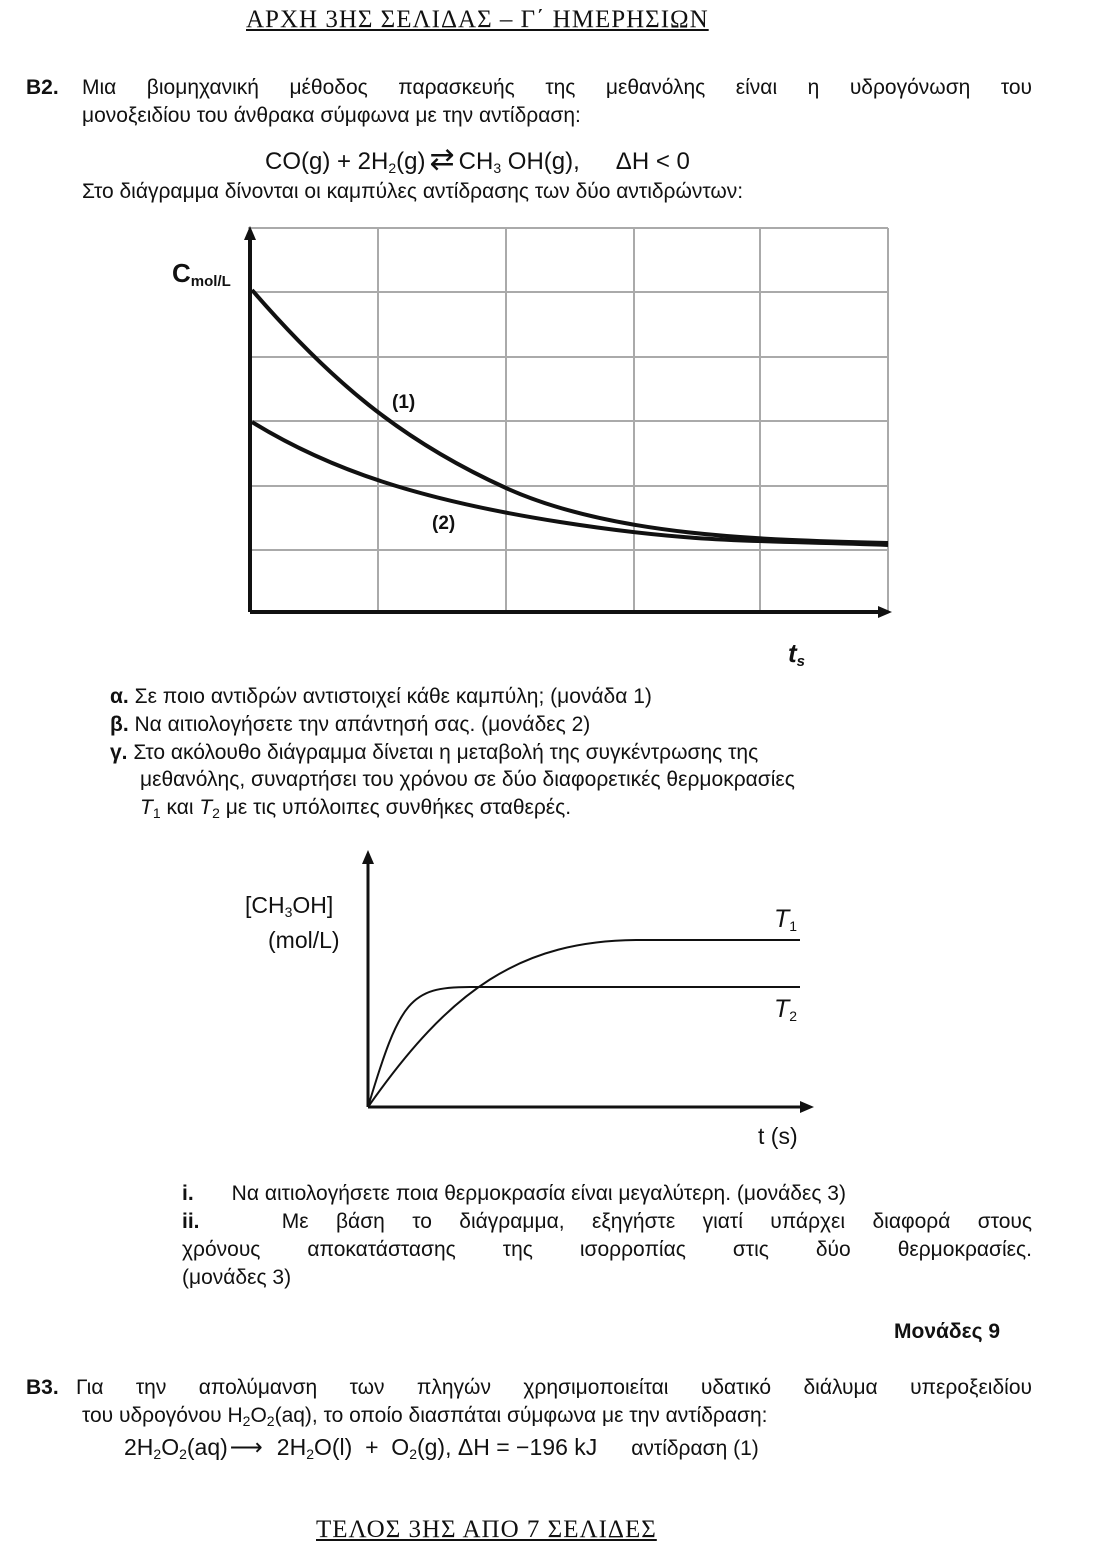 Image resolution: width=1099 pixels, height=1554 pixels. What do you see at coordinates (778, 1136) in the screenshot?
I see `diagram2-xlabel: t (s)` at bounding box center [778, 1136].